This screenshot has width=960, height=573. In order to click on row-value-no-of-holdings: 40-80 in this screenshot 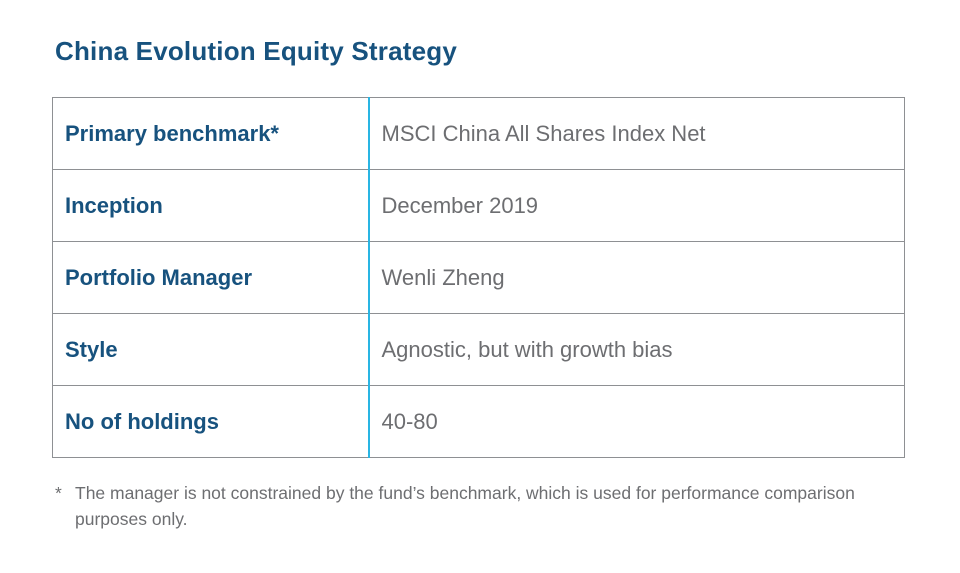, I will do `click(636, 421)`.